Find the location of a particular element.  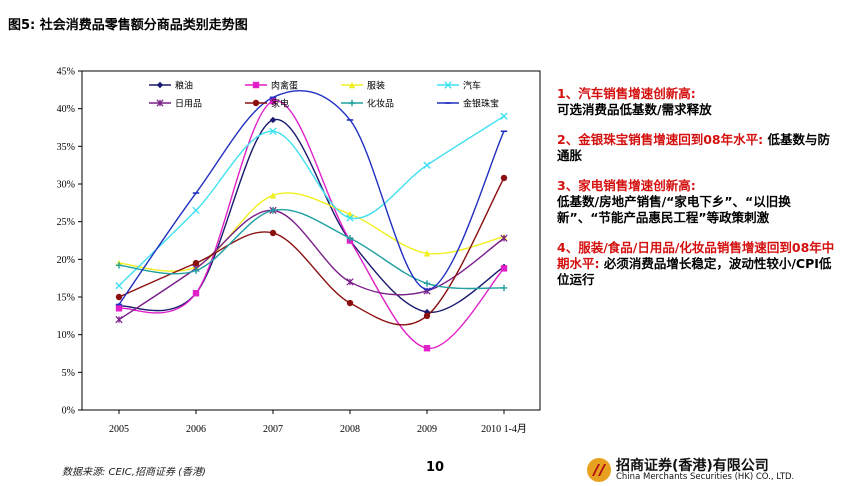

x-tick-label: 2006 is located at coordinates (196, 429).